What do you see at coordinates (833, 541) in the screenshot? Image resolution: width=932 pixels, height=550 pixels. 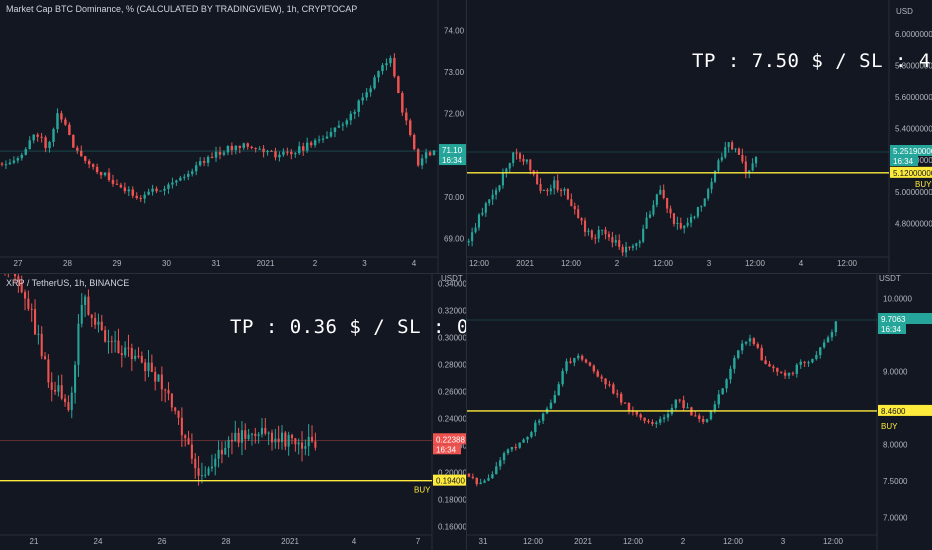 I see `x-tick-label: 12:00` at bounding box center [833, 541].